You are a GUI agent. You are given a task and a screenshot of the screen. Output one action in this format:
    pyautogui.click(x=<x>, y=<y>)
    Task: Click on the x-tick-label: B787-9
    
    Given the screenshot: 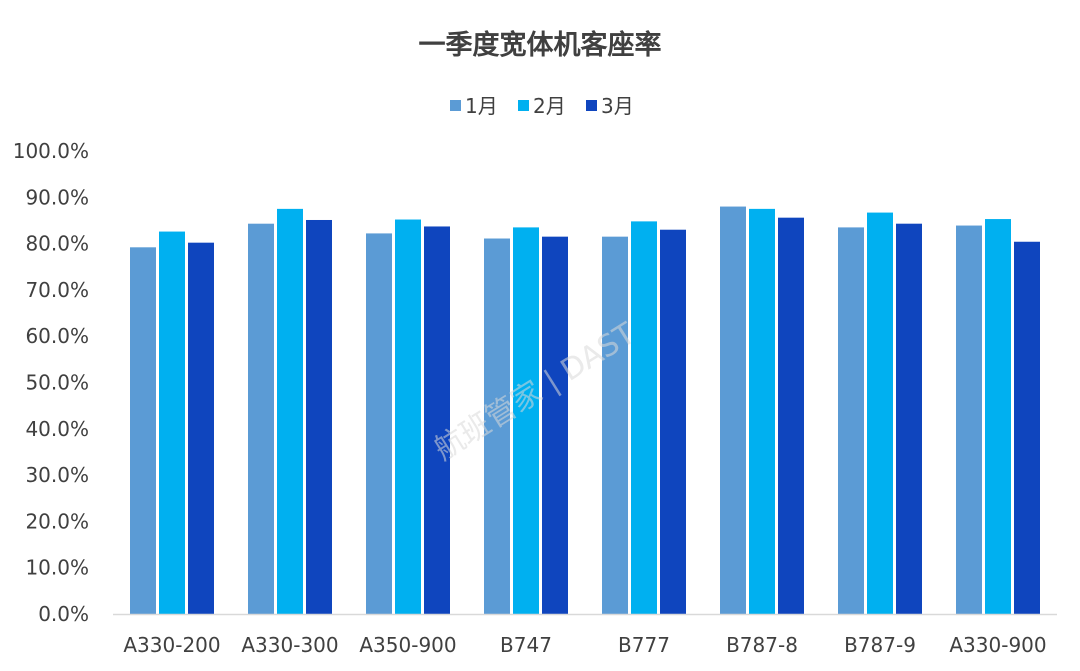 What is the action you would take?
    pyautogui.click(x=880, y=645)
    